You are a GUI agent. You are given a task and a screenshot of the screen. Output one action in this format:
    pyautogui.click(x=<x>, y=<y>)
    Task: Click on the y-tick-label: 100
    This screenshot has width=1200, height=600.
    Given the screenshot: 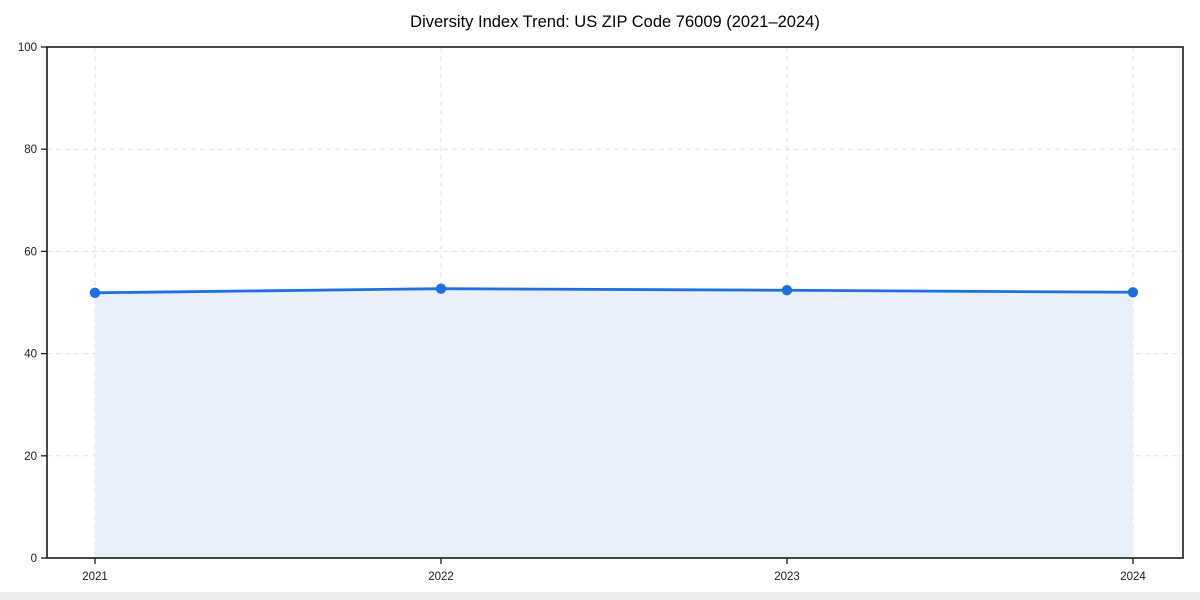 What is the action you would take?
    pyautogui.click(x=27, y=48)
    